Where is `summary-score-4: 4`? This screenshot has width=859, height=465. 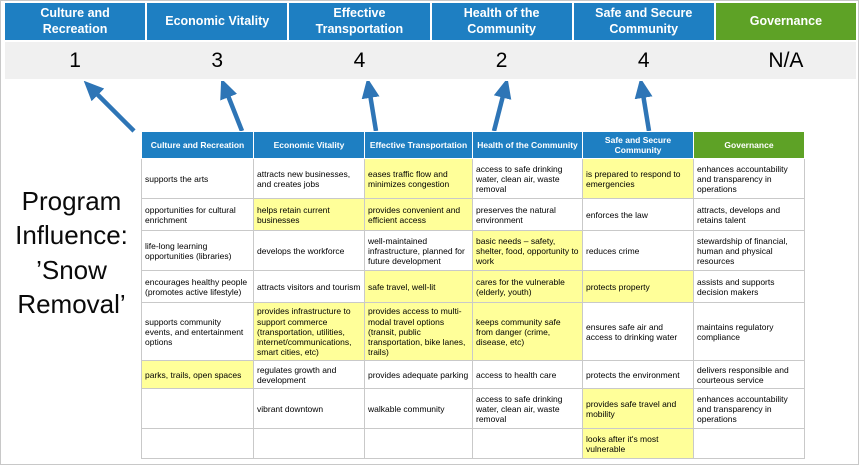
summary-score-4: 4 is located at coordinates (643, 60).